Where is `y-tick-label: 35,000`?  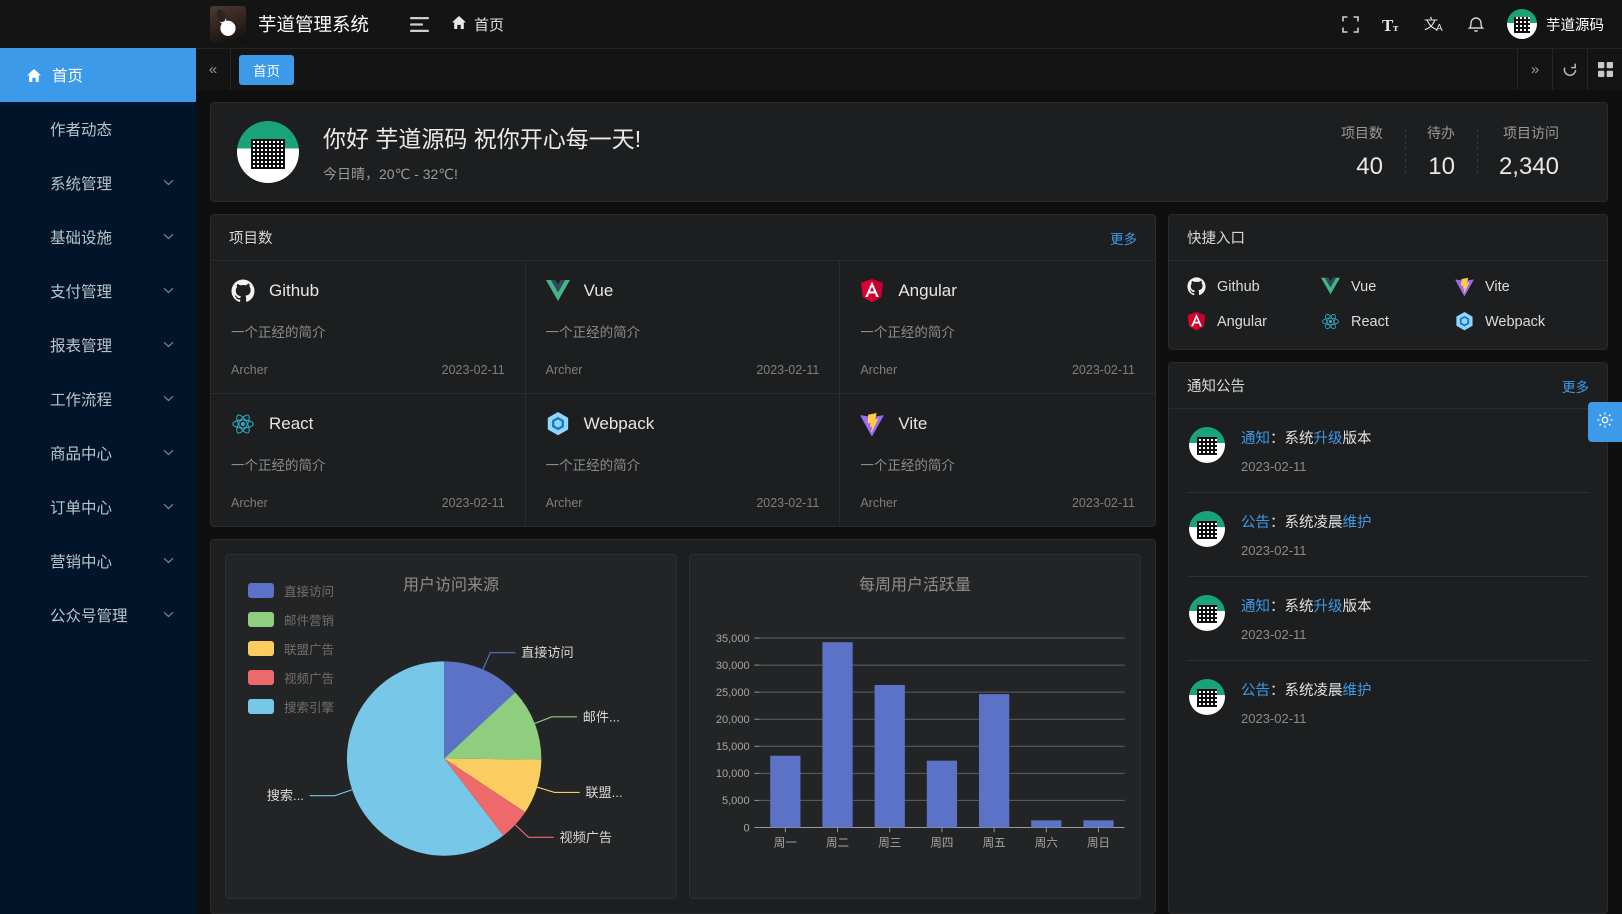
y-tick-label: 35,000 is located at coordinates (733, 639).